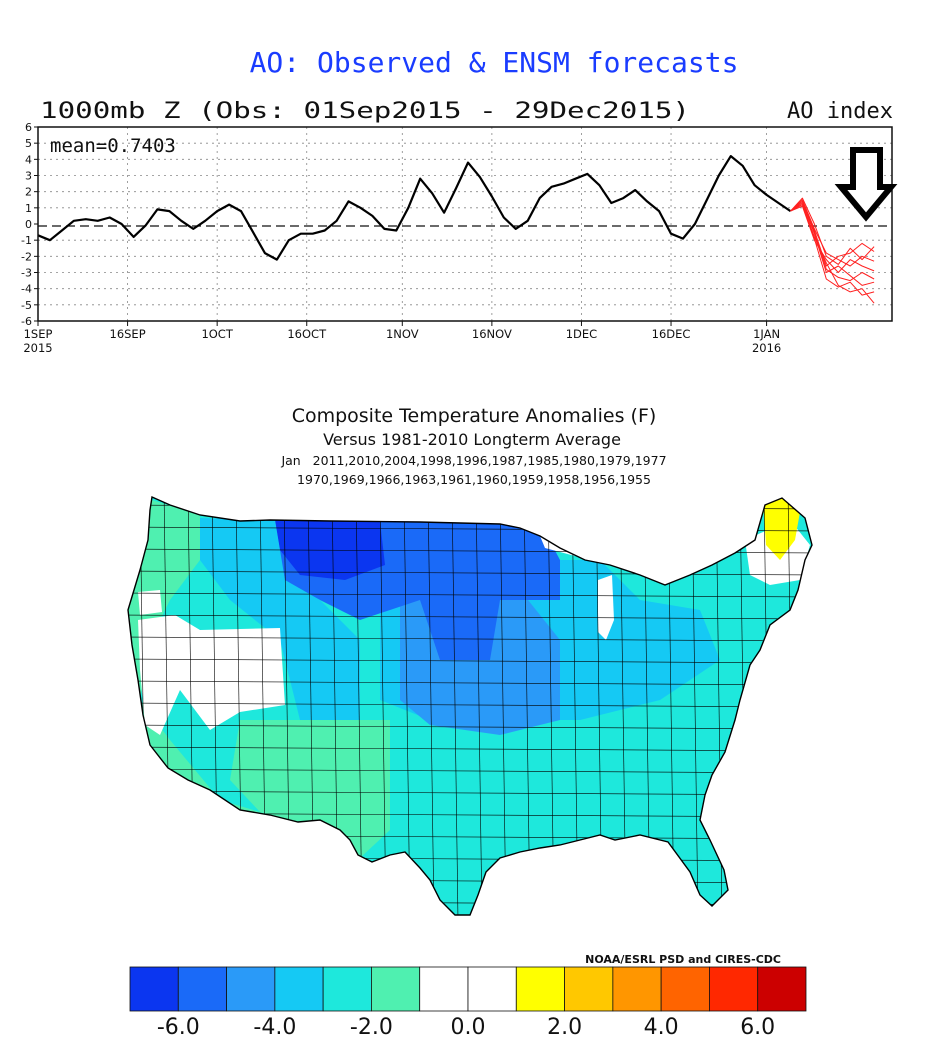 The width and height of the screenshot is (934, 1037). I want to click on ao-x-tick-label: 16NOV, so click(492, 334).